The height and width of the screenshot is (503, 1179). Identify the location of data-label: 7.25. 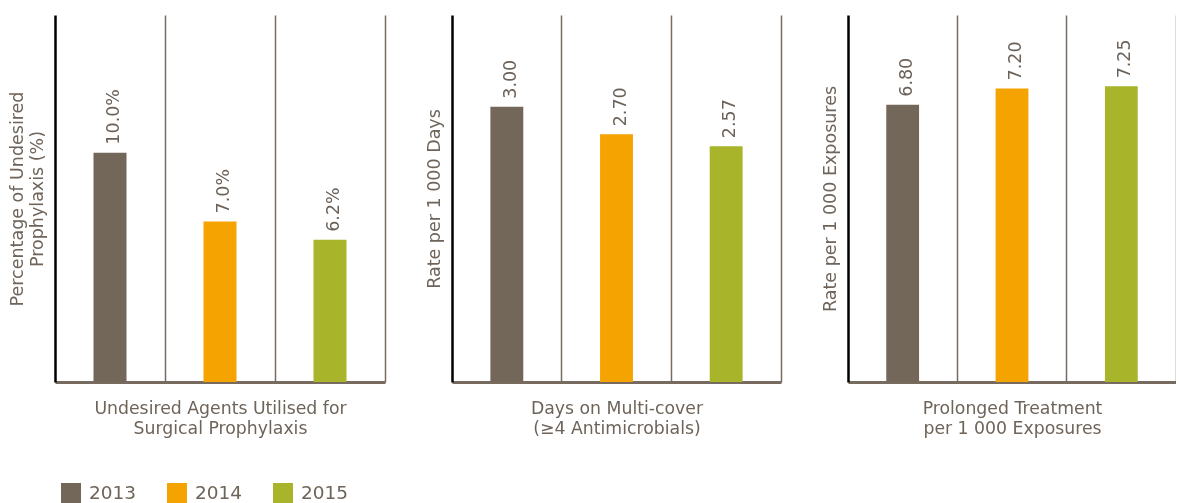
(1124, 59).